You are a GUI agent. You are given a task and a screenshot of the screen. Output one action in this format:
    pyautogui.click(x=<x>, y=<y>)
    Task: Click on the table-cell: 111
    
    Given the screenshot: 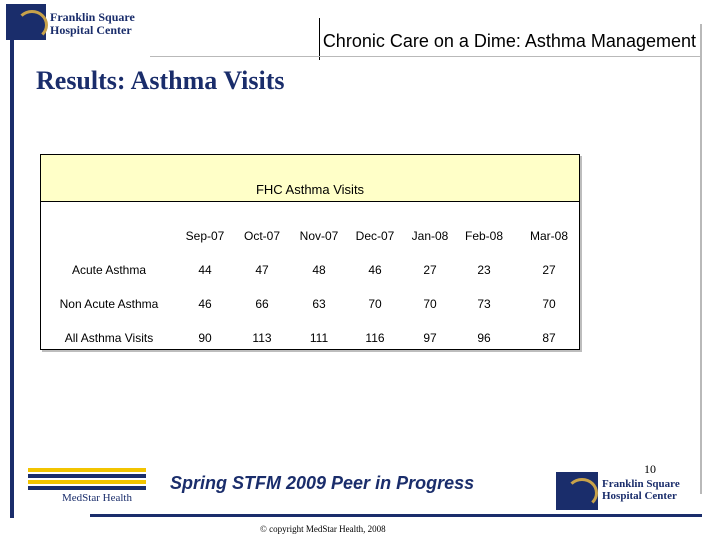 What is the action you would take?
    pyautogui.click(x=319, y=338)
    